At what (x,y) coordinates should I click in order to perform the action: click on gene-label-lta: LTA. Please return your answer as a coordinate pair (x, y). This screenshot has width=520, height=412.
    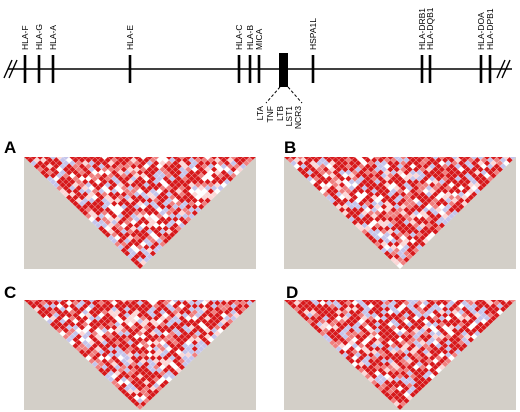
    Looking at the image, I should click on (260, 113).